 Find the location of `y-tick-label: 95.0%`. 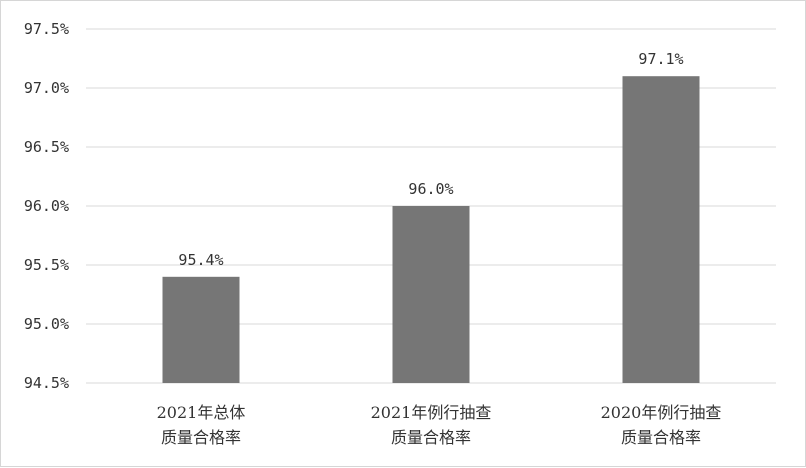

y-tick-label: 95.0% is located at coordinates (46, 324).